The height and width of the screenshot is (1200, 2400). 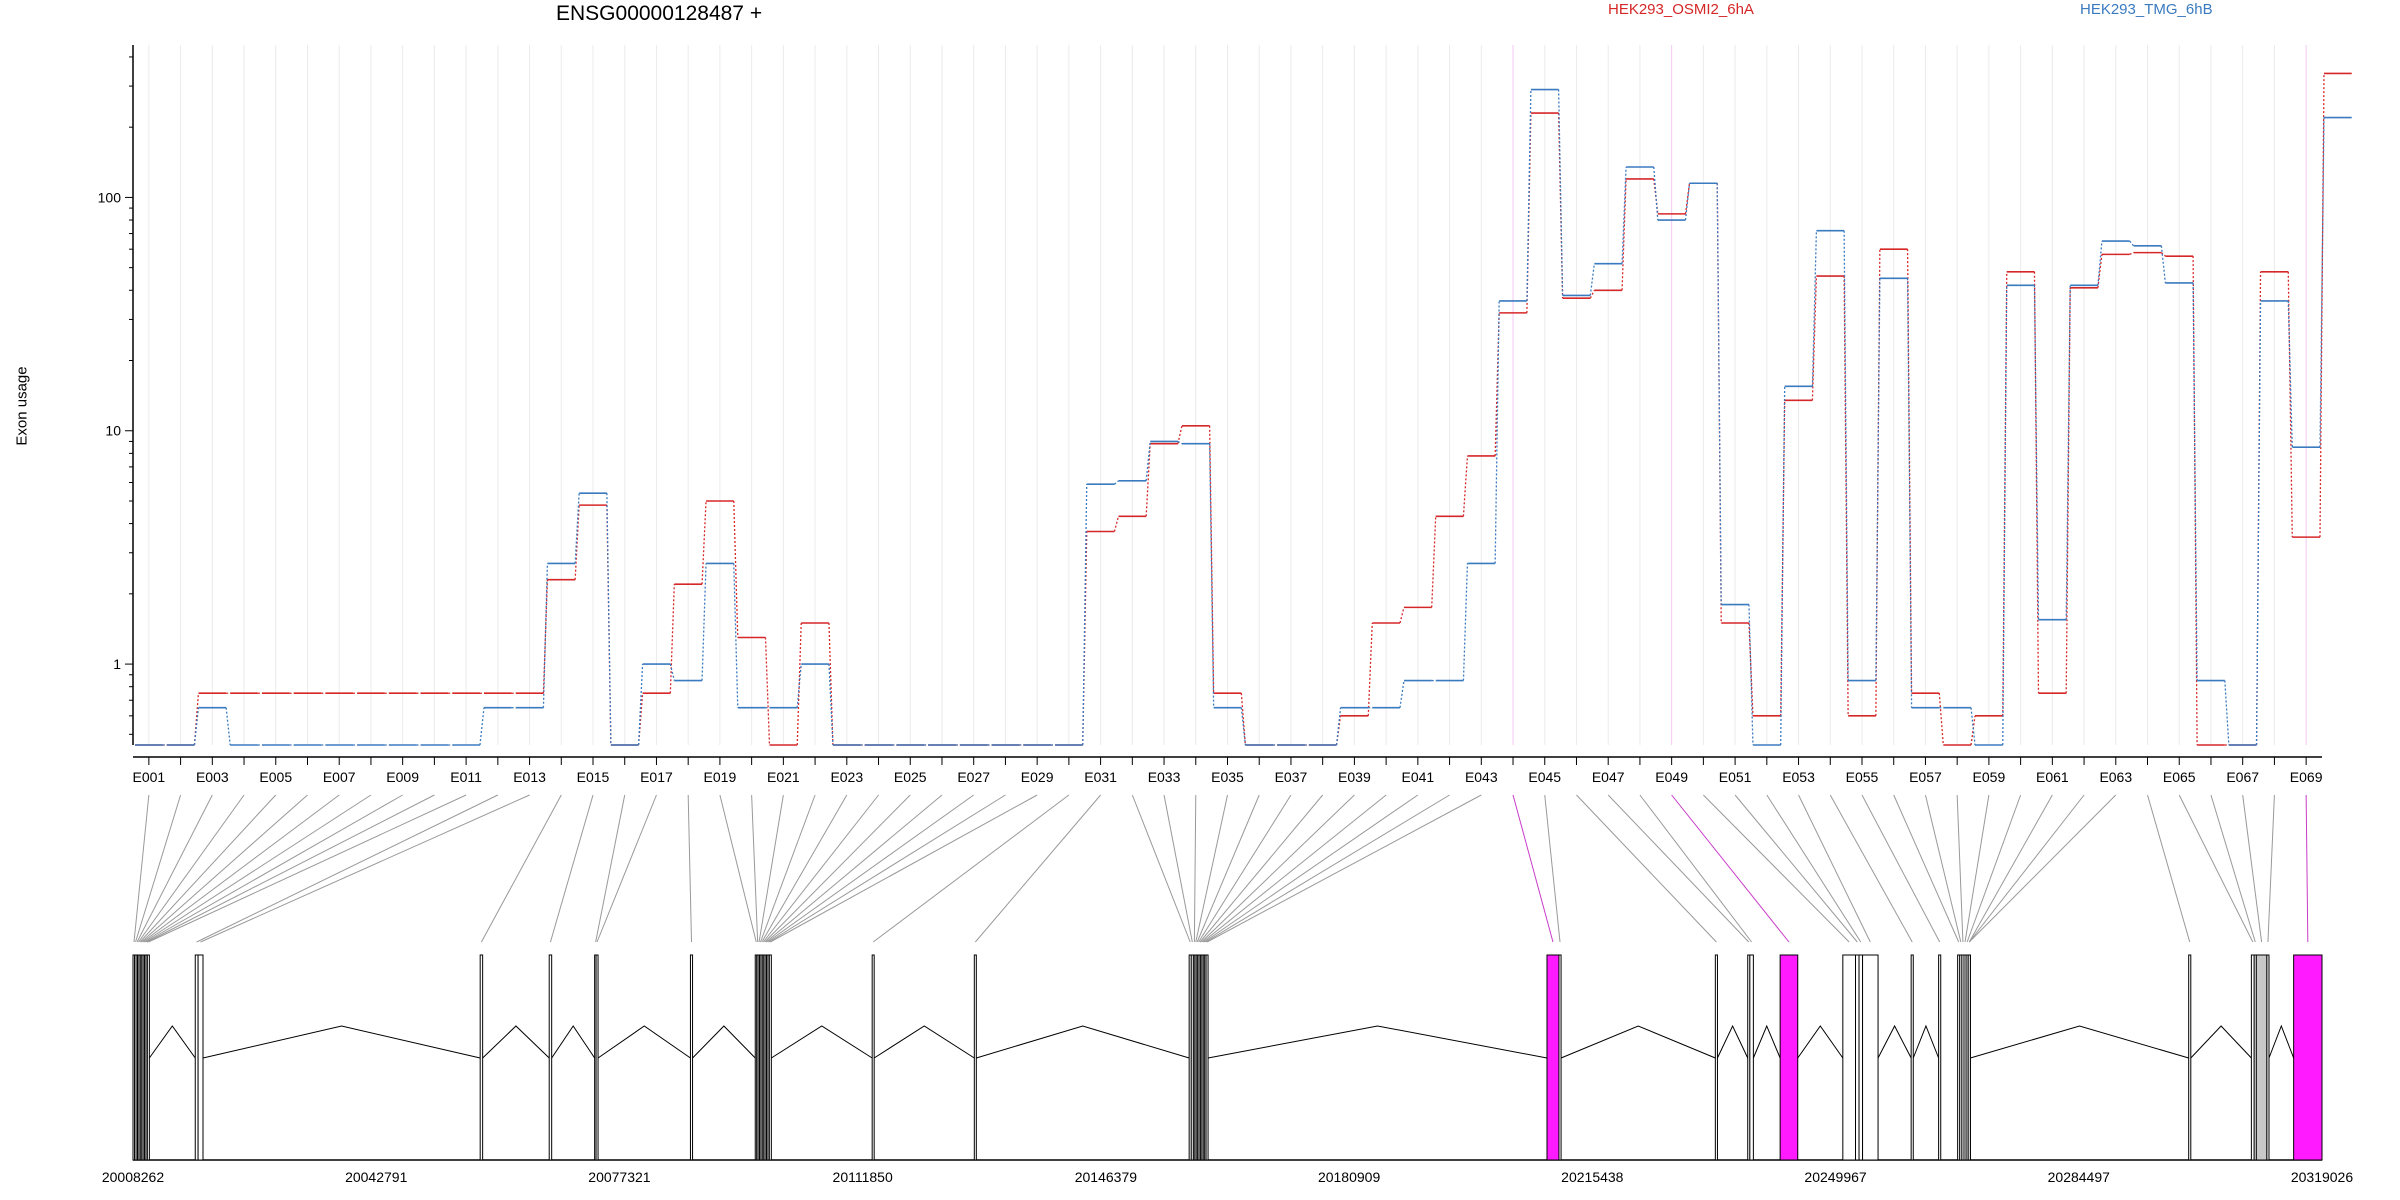 I want to click on coordinate-label: 20111850, so click(x=863, y=1177).